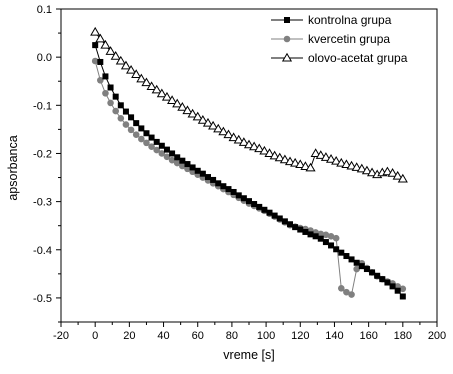 This screenshot has height=374, width=453. I want to click on legend-item: olovo-acetat grupa, so click(339, 58).